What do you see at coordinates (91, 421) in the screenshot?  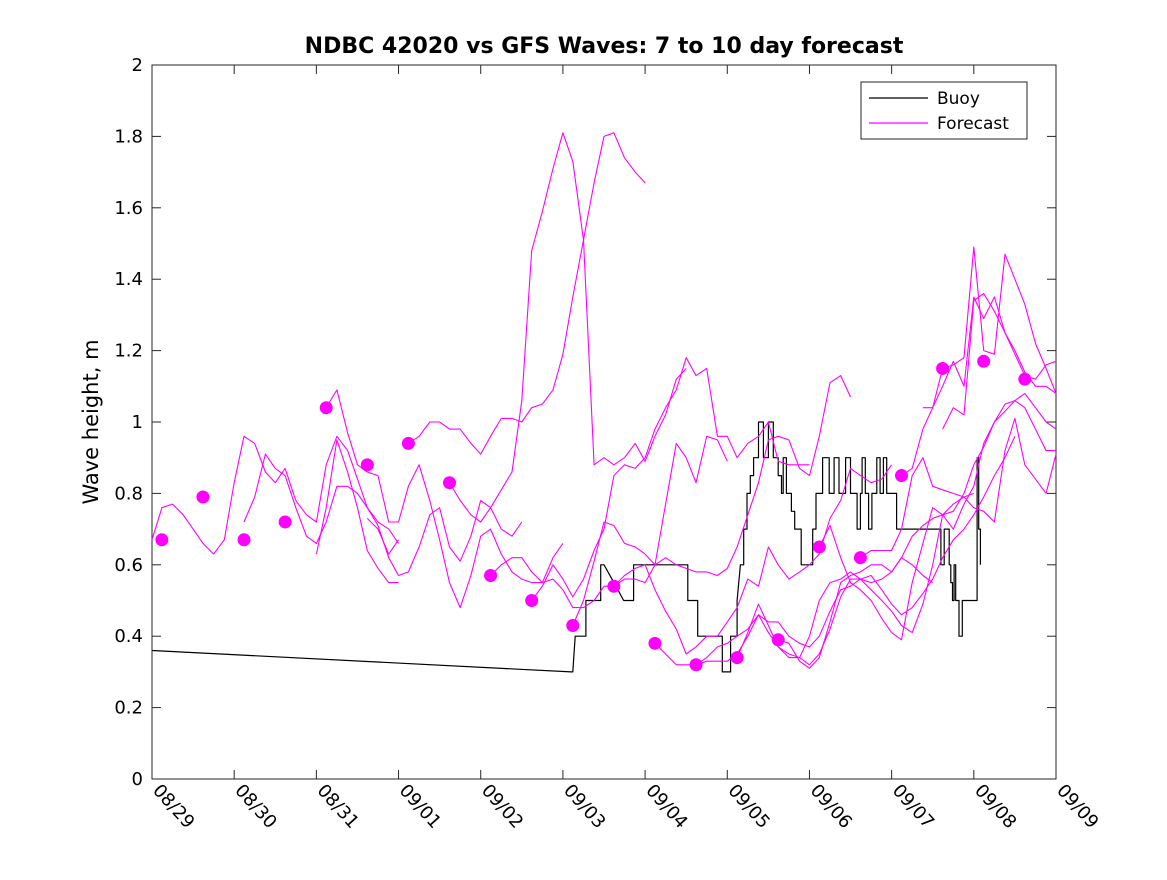 I see `y-axis-label: Wave height, m` at bounding box center [91, 421].